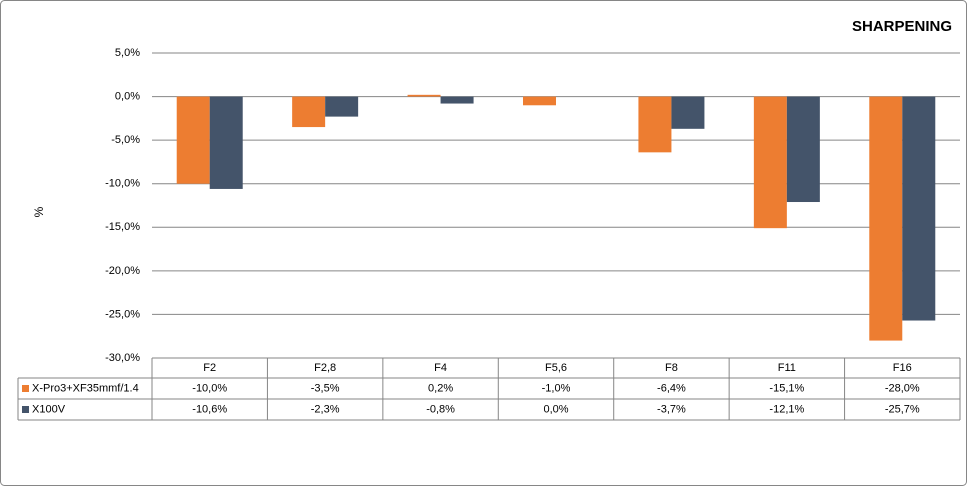 This screenshot has height=487, width=968. Describe the element at coordinates (556, 388) in the screenshot. I see `table-value: -1,0%` at that location.